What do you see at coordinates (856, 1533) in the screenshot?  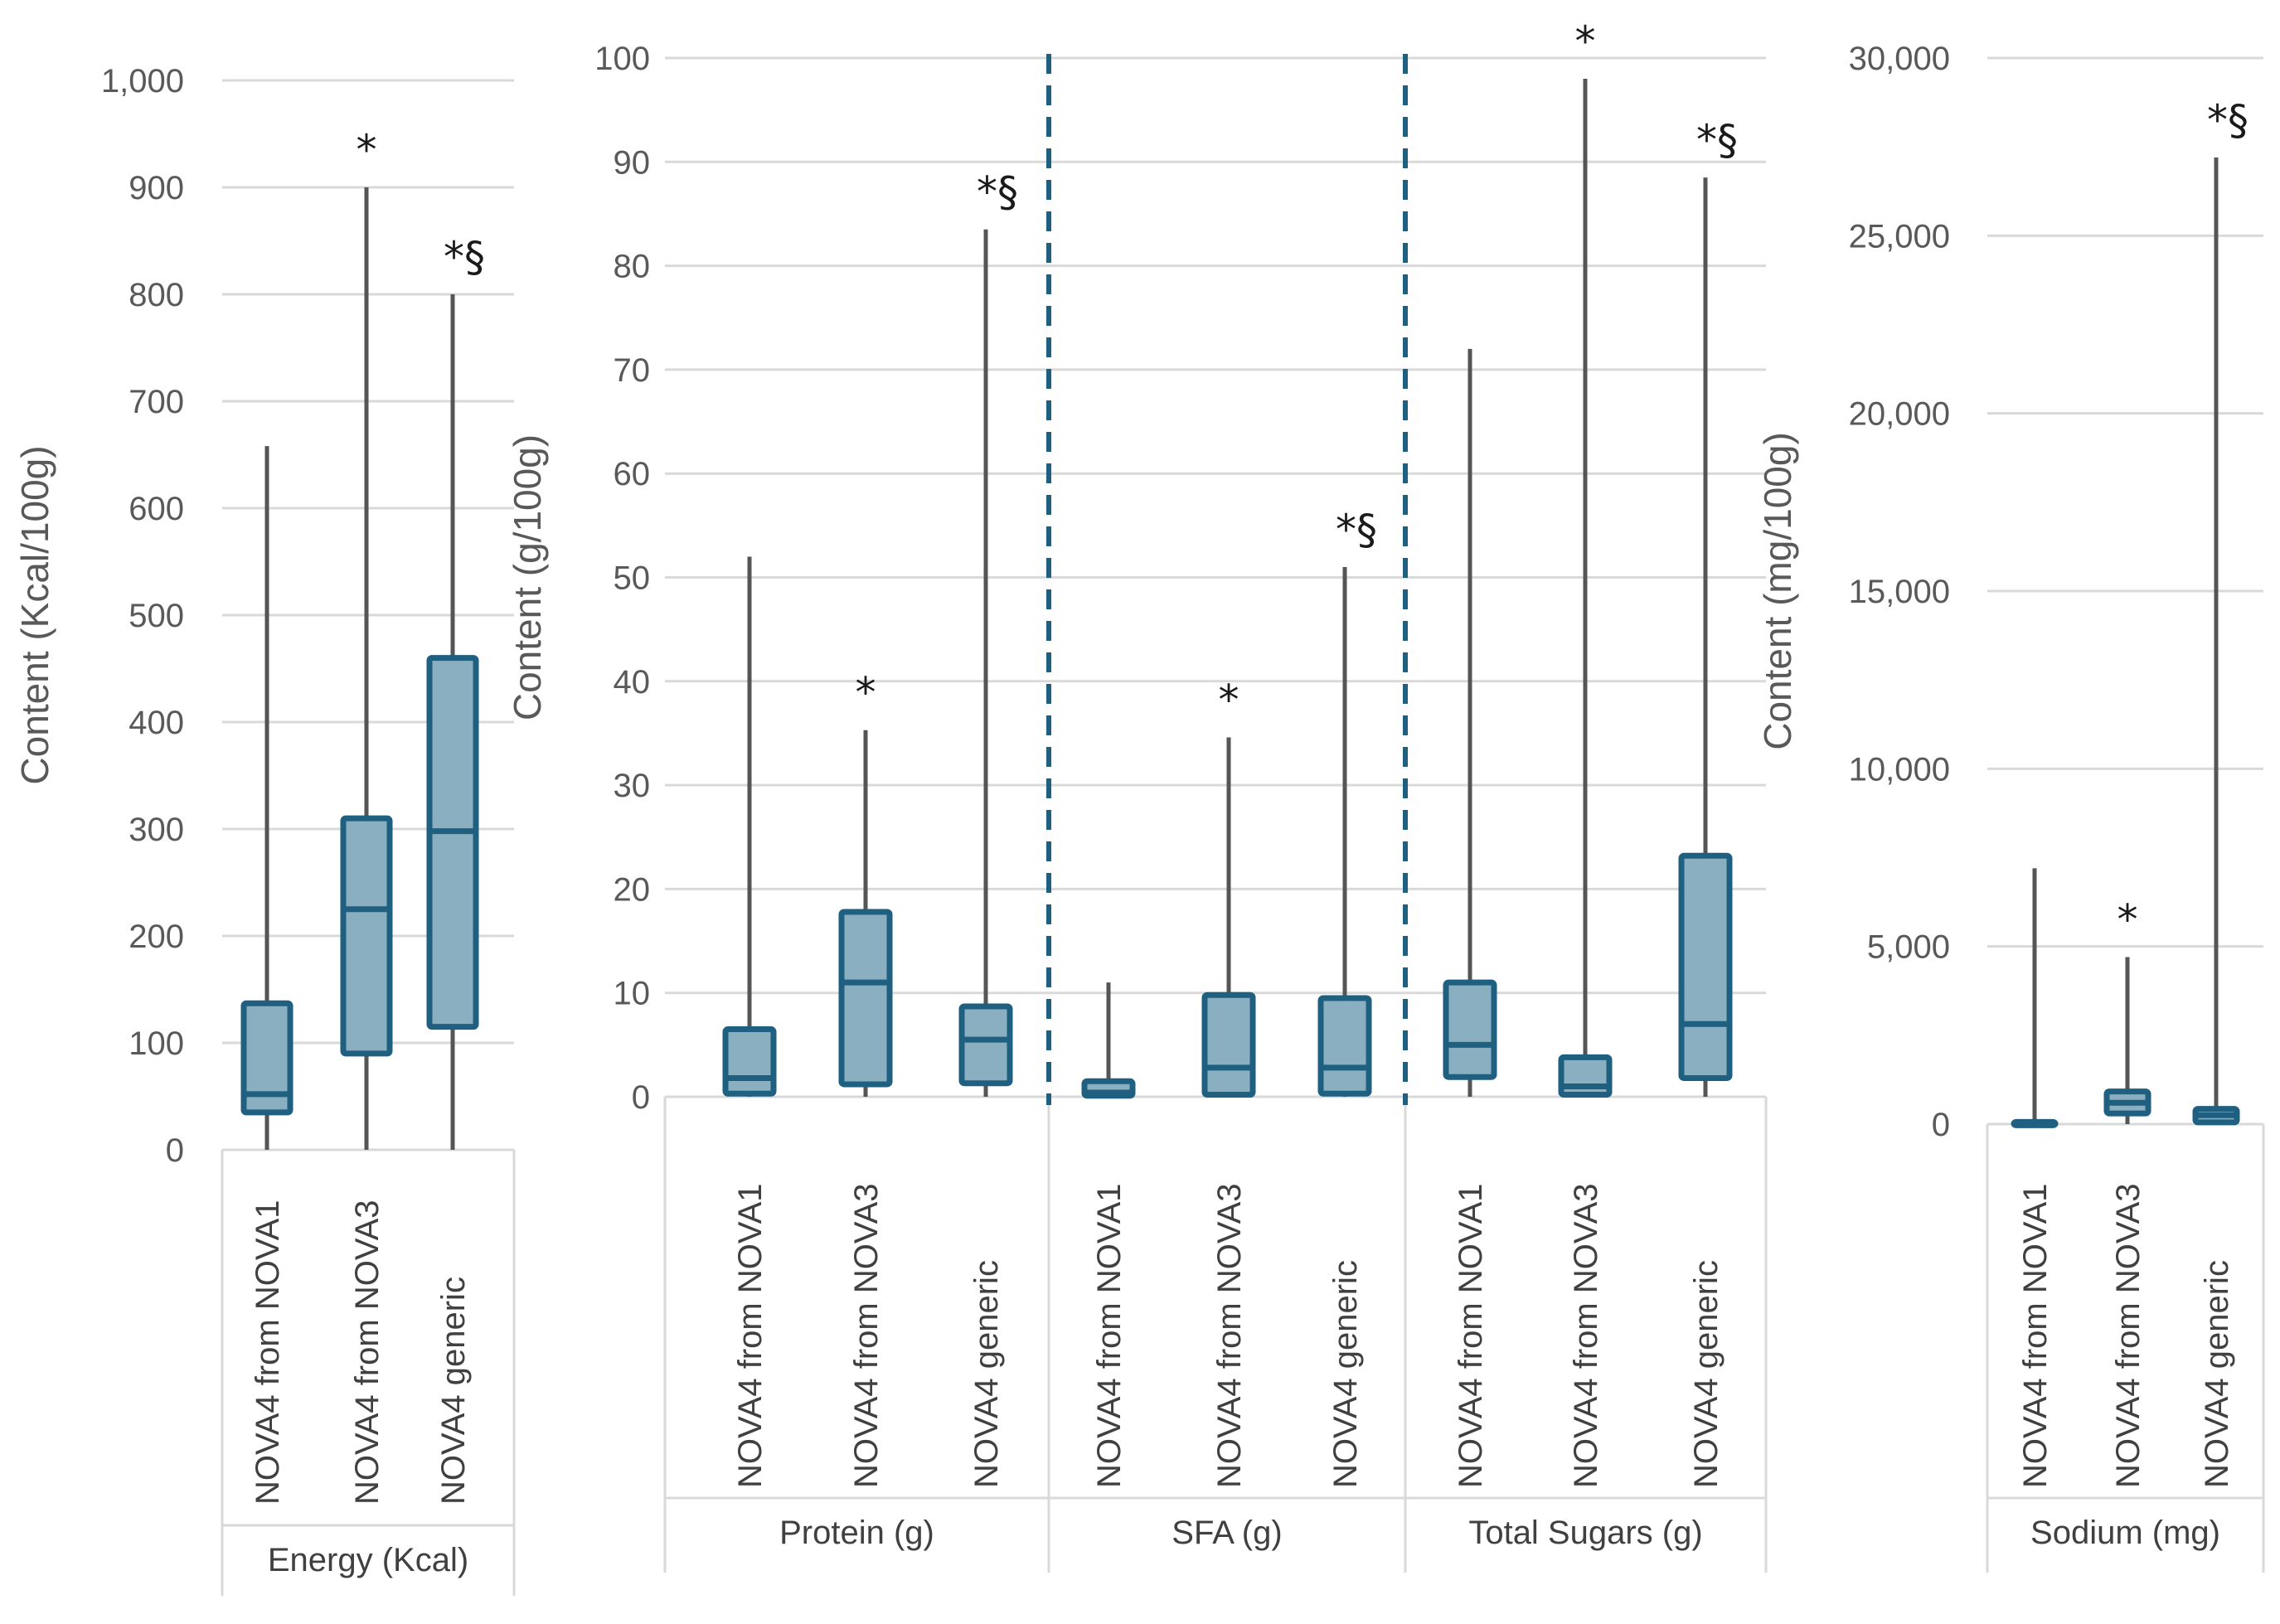 I see `group-label: Protein (g)` at bounding box center [856, 1533].